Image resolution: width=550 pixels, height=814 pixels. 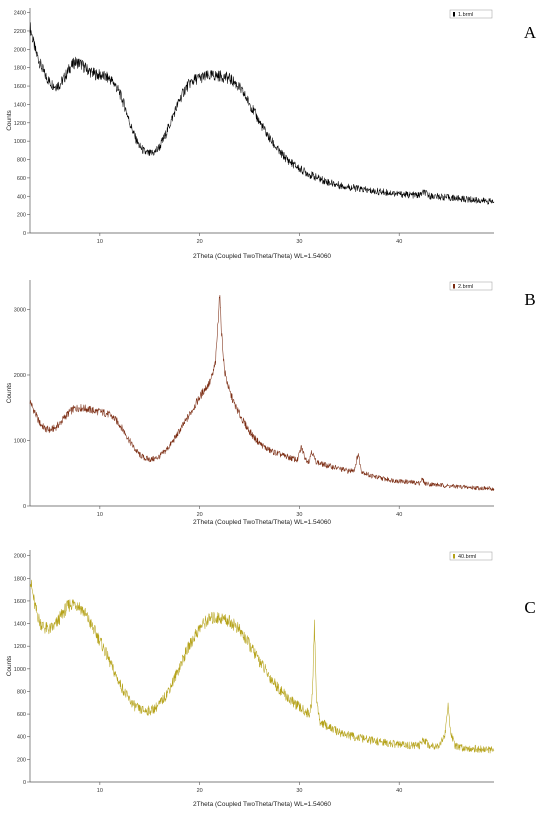 What do you see at coordinates (20, 310) in the screenshot?
I see `y-tick-label: 3000` at bounding box center [20, 310].